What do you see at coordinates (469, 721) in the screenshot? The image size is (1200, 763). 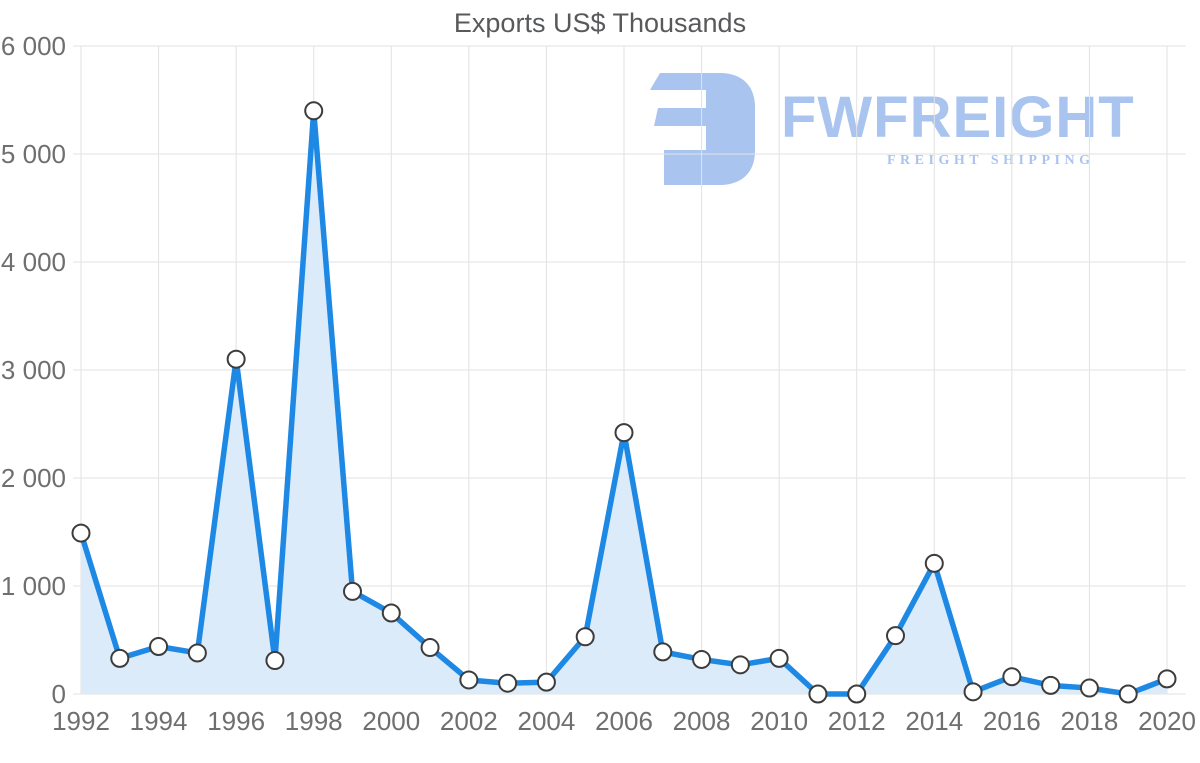 I see `x-axis-label: 2002` at bounding box center [469, 721].